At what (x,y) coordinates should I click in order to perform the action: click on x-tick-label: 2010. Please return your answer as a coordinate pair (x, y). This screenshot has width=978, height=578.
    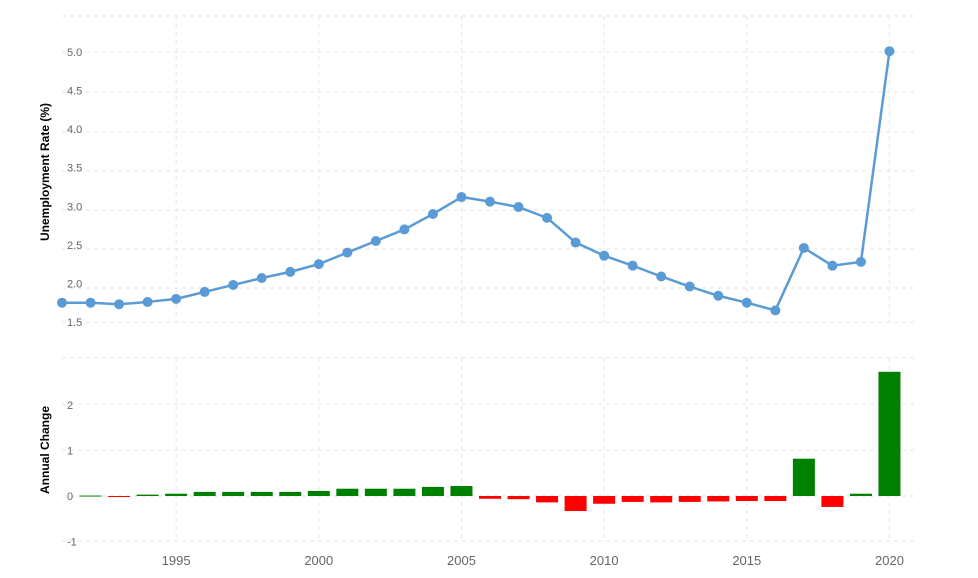
    Looking at the image, I should click on (604, 560).